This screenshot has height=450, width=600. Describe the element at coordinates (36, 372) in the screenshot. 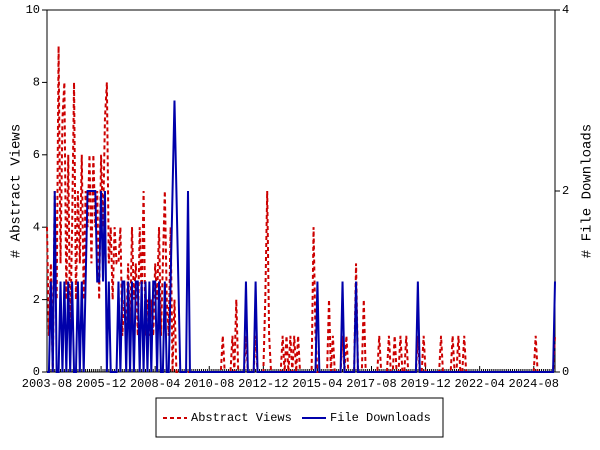

I see `y-tick-label: 0` at that location.